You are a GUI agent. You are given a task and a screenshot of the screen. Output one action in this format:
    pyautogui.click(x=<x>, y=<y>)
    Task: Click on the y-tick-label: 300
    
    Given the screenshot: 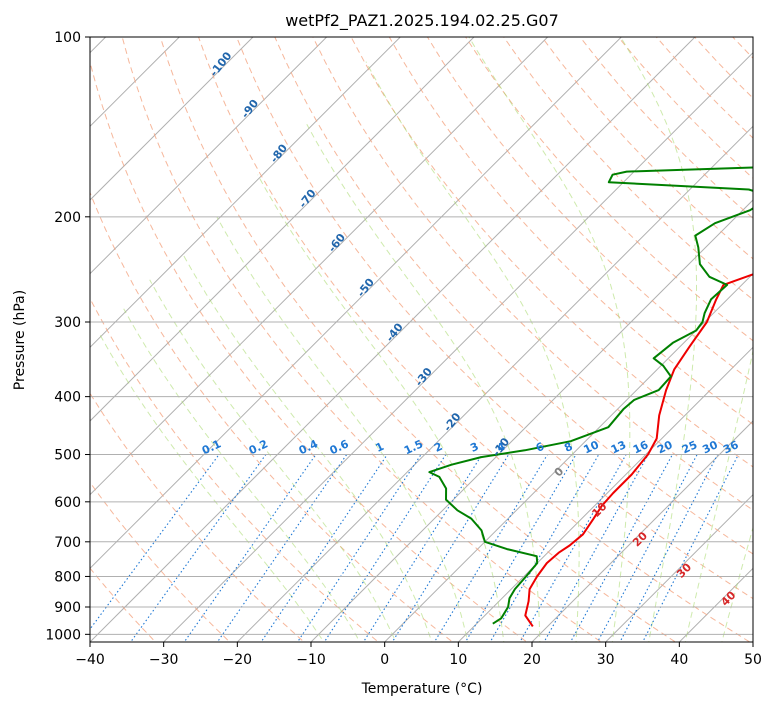 What is the action you would take?
    pyautogui.click(x=67, y=323)
    